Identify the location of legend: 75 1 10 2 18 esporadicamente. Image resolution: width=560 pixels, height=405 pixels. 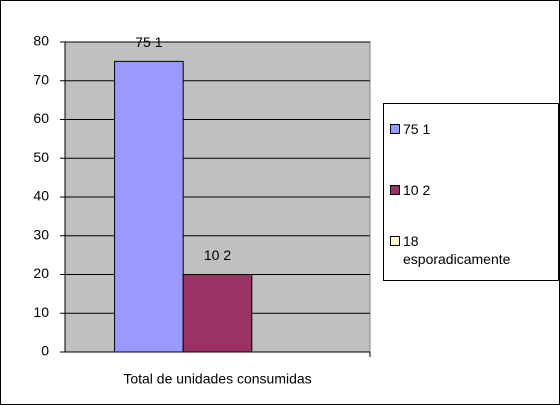
(471, 192).